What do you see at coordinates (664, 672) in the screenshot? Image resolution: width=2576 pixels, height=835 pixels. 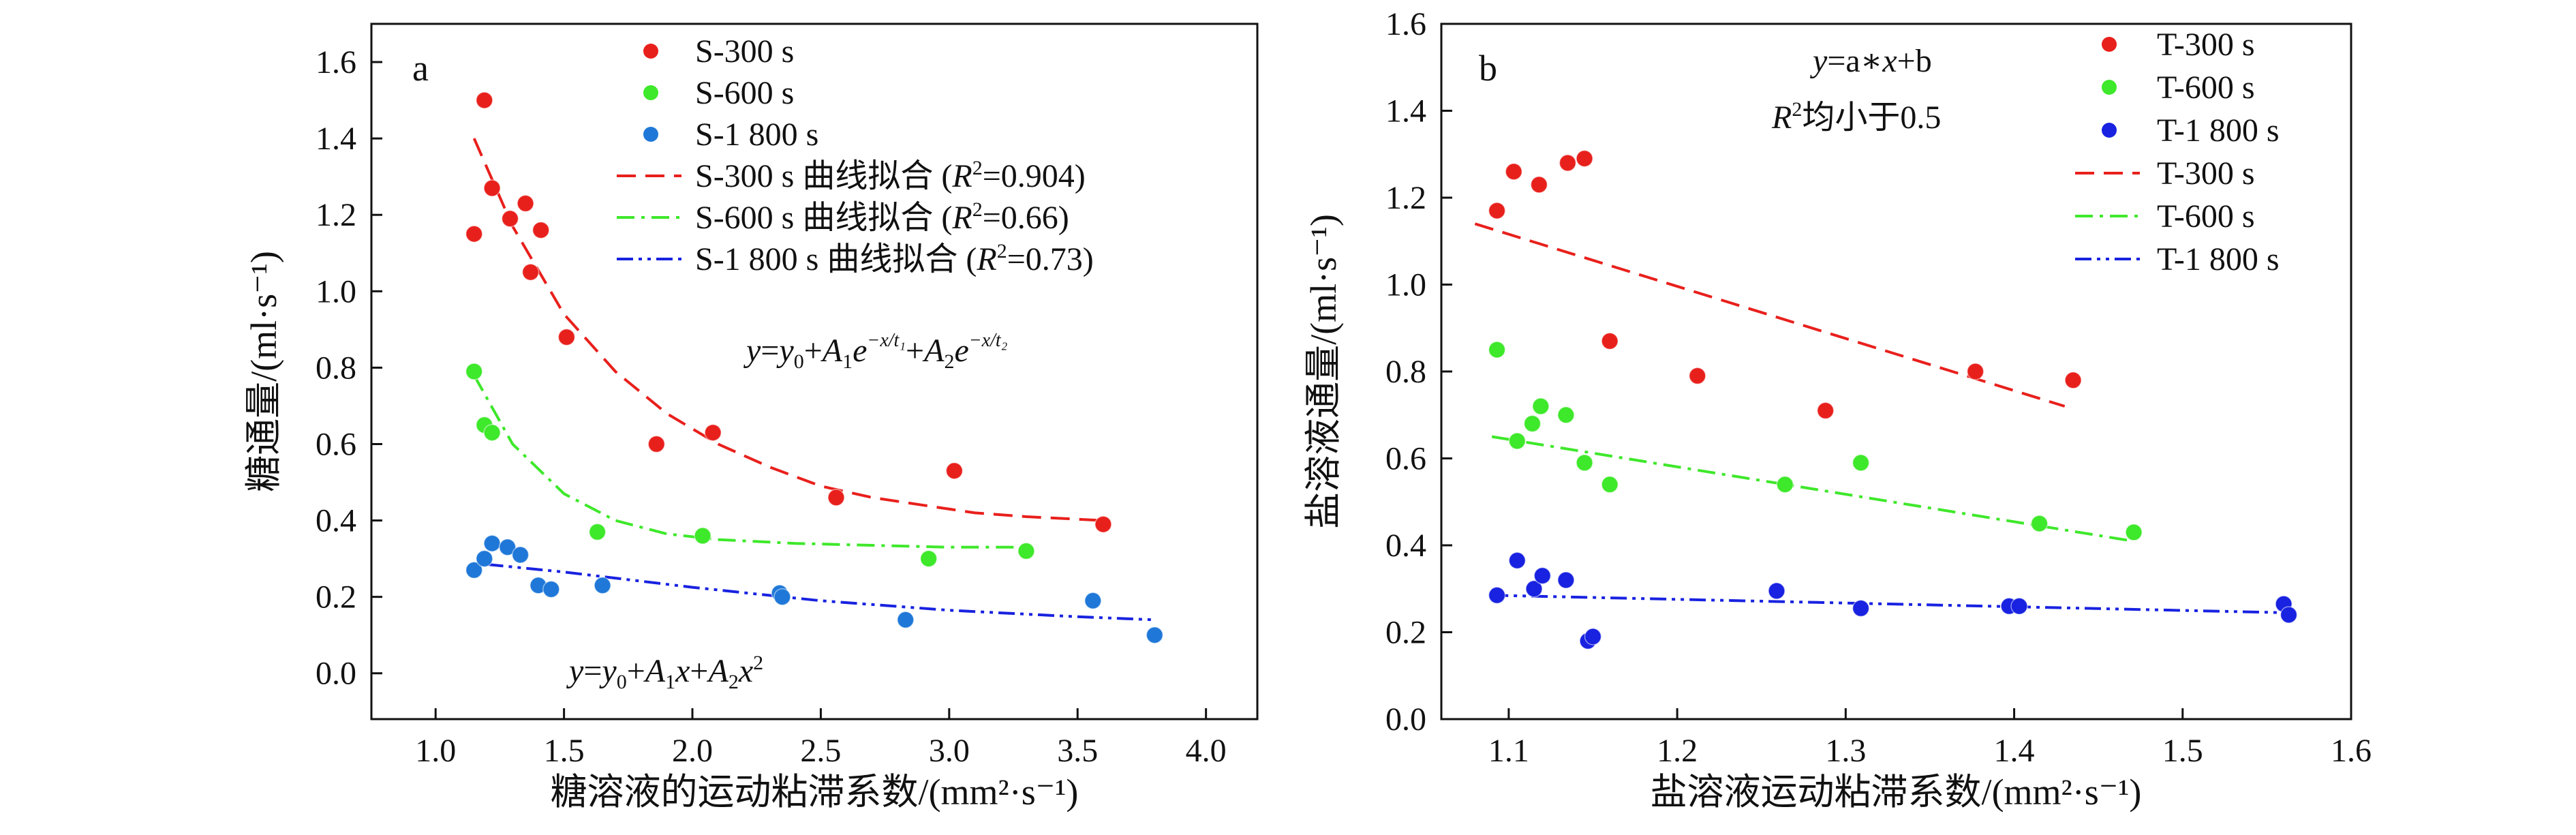 I see `panel-a-equation-poly: y=y0+A1x+A2x2` at bounding box center [664, 672].